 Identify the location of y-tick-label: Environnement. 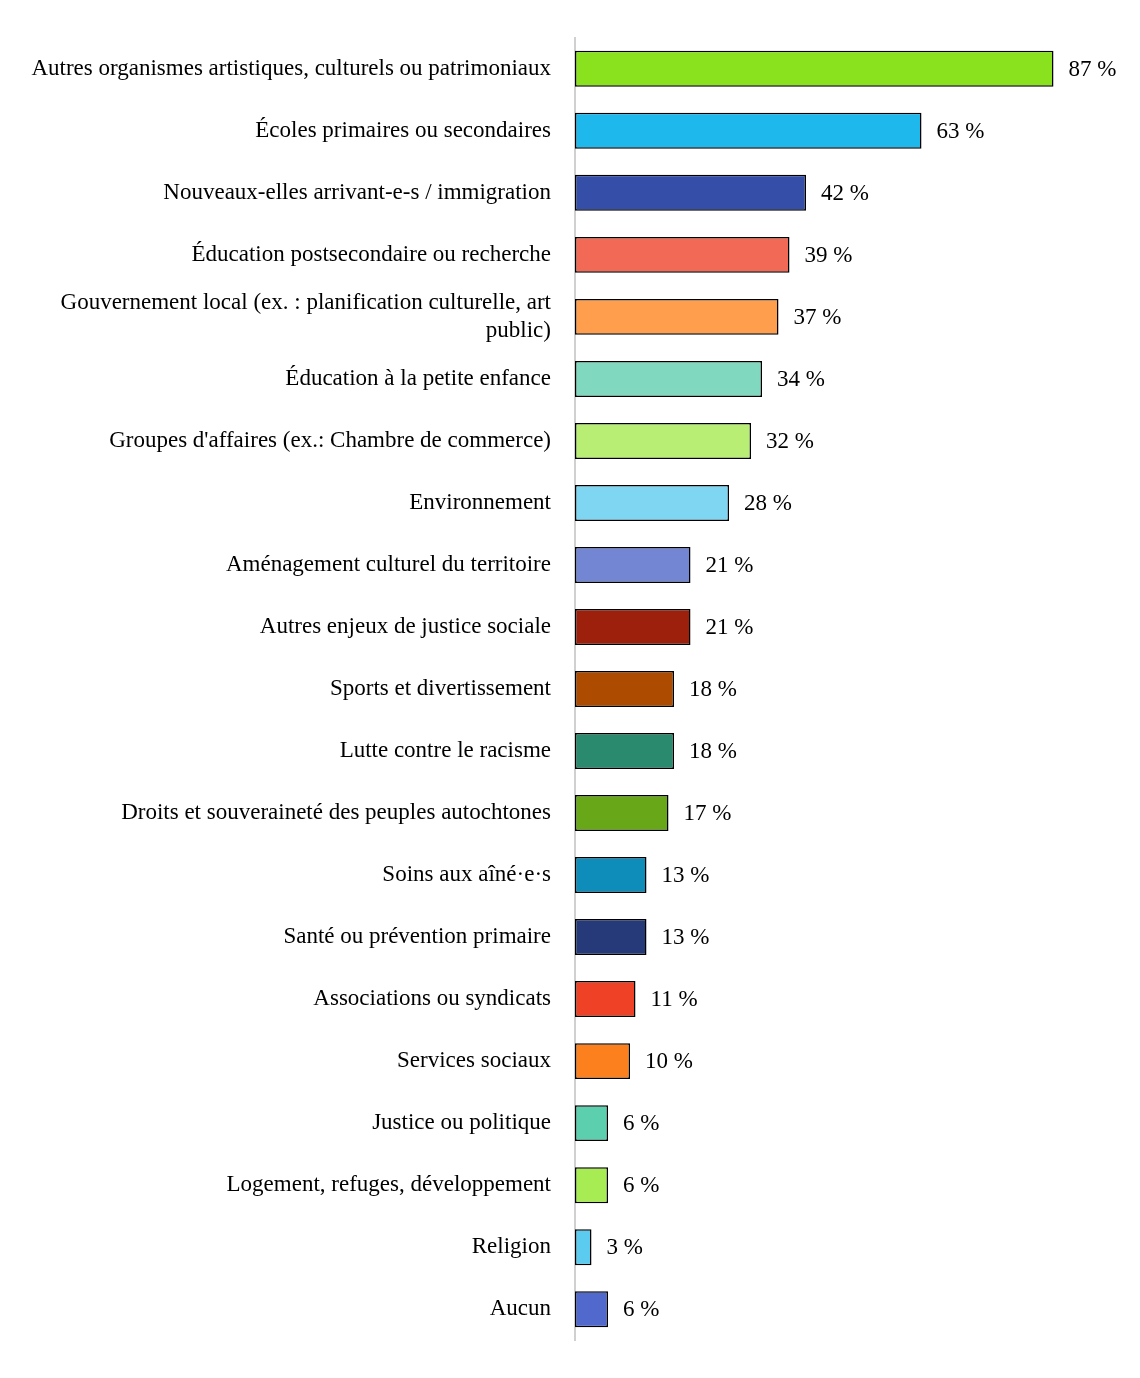
(480, 501).